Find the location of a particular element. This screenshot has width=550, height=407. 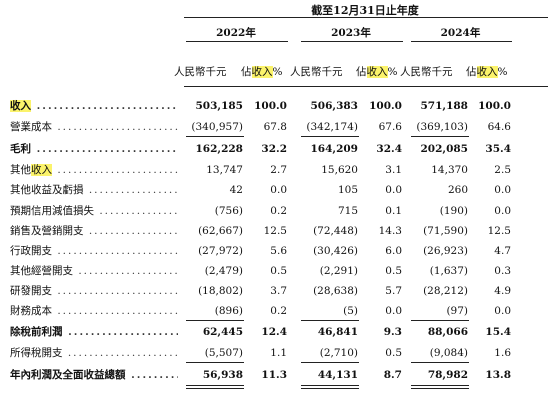

percent-cell: 67.8 is located at coordinates (275, 127).